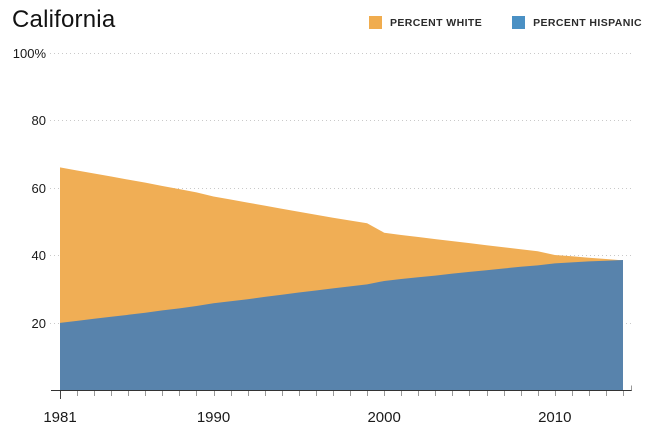  I want to click on chart-title: California, so click(64, 19).